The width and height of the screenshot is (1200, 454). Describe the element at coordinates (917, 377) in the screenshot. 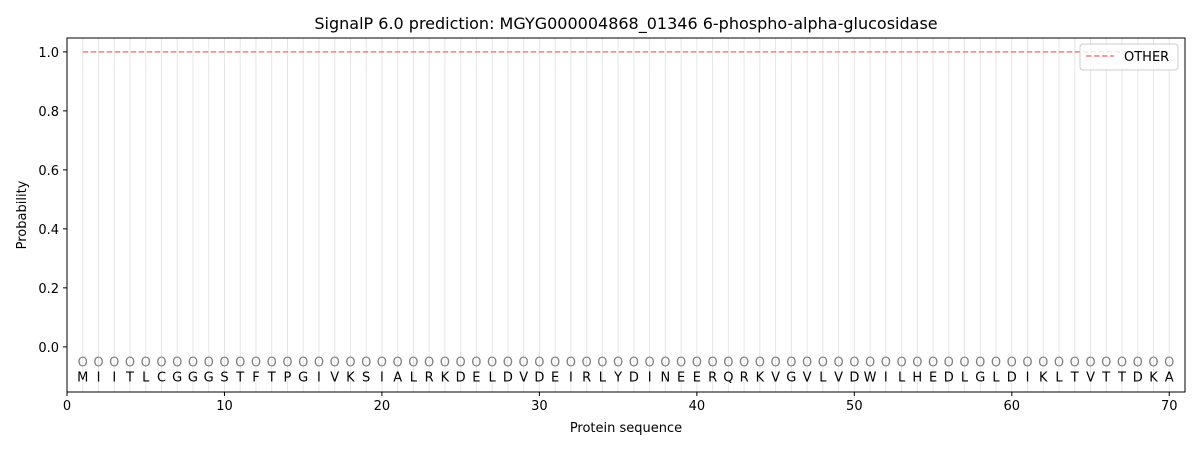

I see `residue-label: H` at that location.